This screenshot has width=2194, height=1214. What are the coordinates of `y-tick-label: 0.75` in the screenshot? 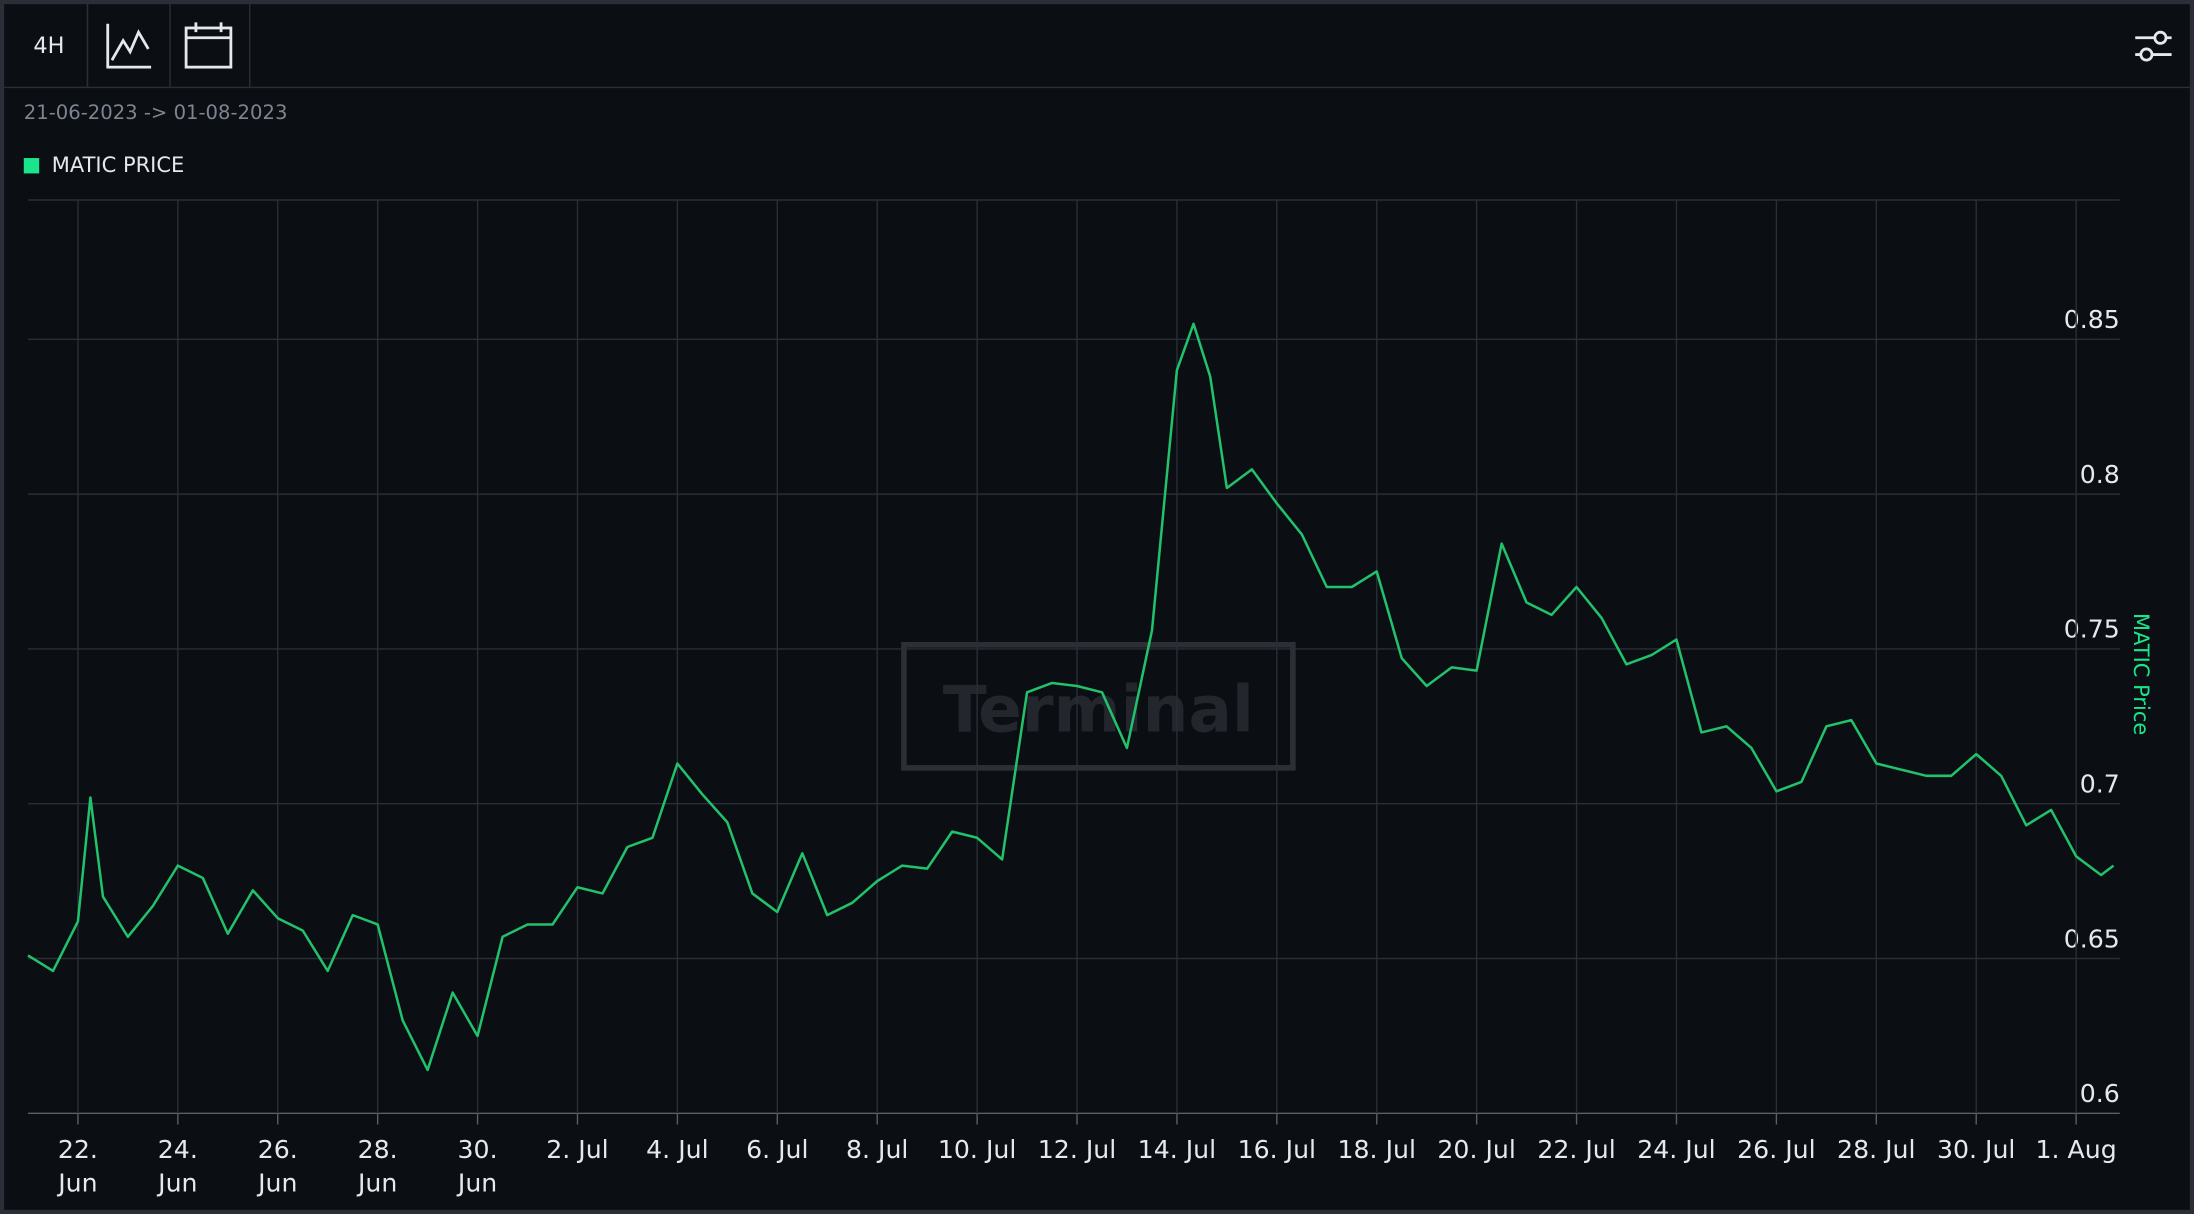 It's located at (2092, 629).